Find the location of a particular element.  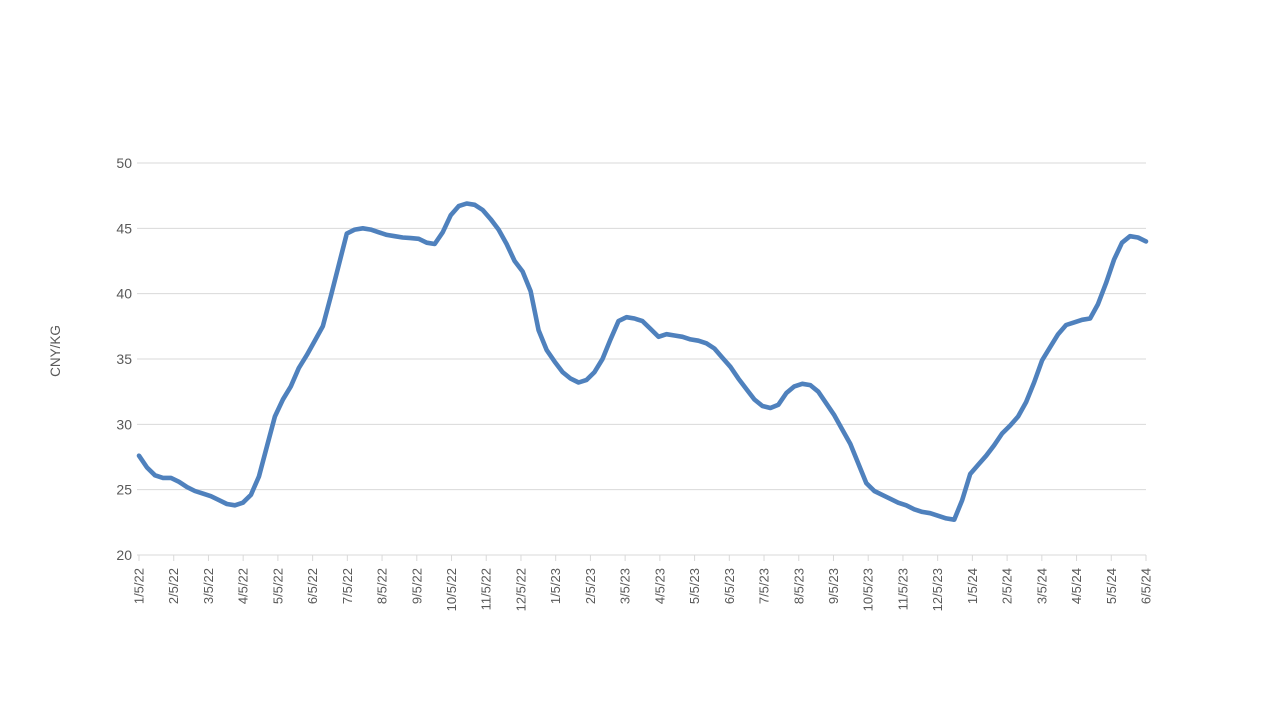

x-tick-label: 2/5/22 is located at coordinates (173, 586).